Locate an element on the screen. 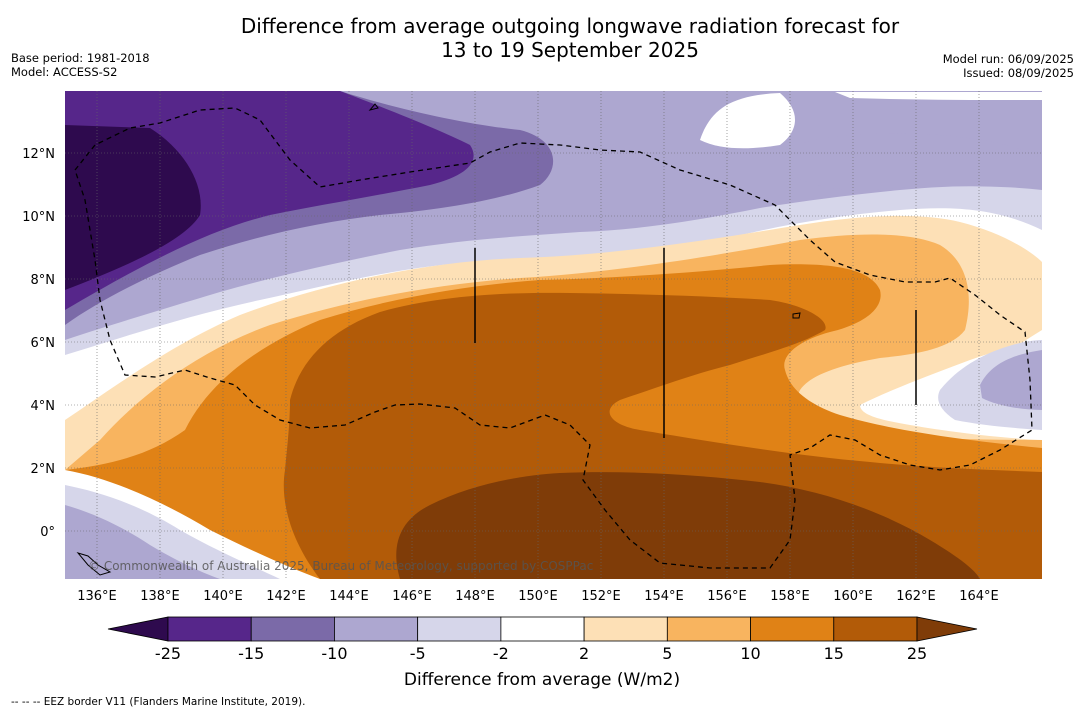 This screenshot has width=1085, height=713. lat-label: 12°N is located at coordinates (38, 154).